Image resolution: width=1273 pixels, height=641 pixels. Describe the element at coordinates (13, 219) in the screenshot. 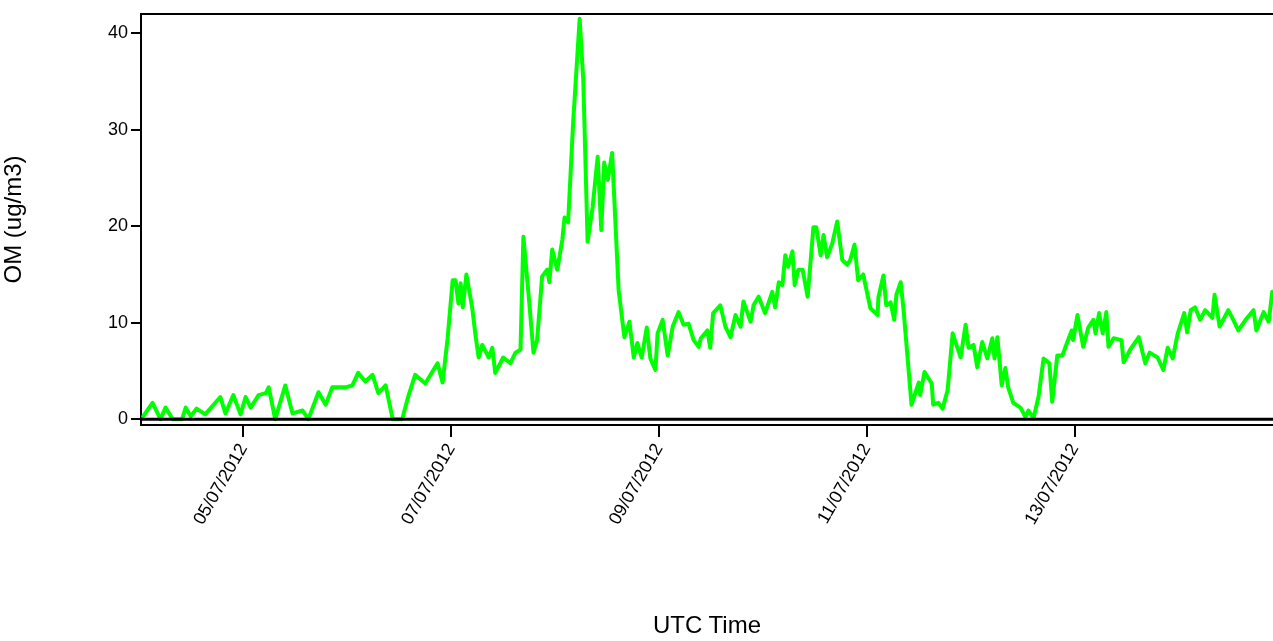

I see `y-axis-title: OM (ug/m3)` at that location.